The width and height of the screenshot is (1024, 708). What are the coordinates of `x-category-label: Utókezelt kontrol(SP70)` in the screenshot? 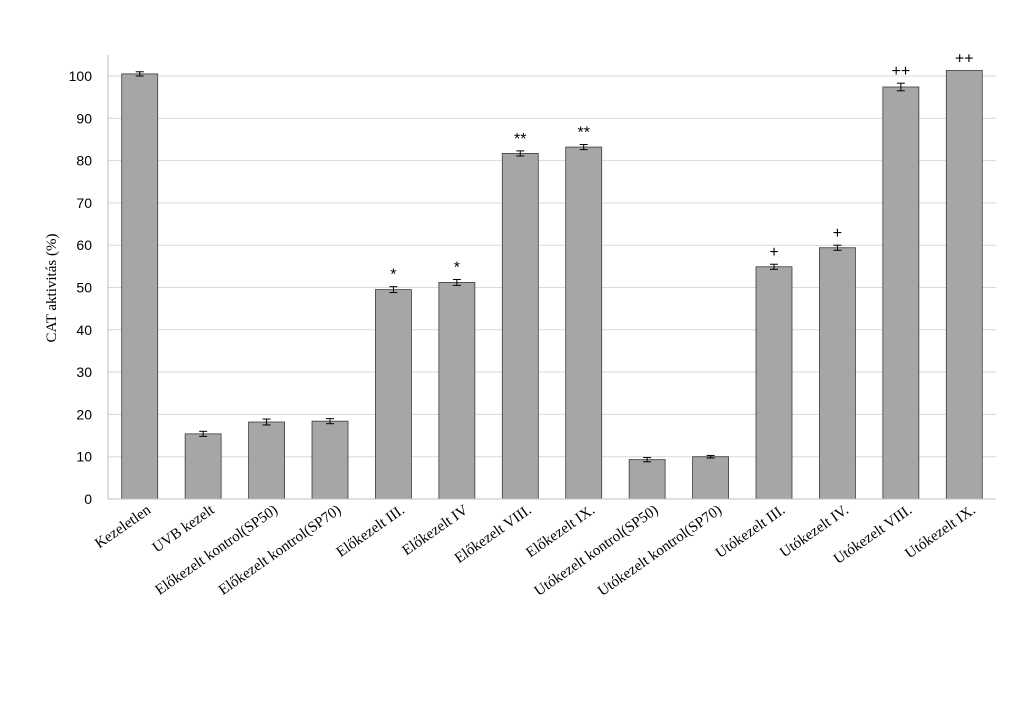 It's located at (660, 550).